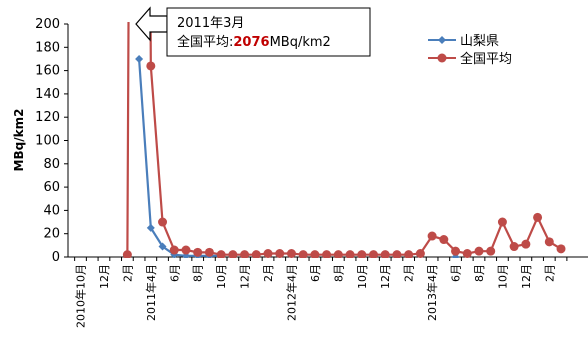 The image size is (588, 343). Describe the element at coordinates (19, 140) in the screenshot. I see `y-axis-label: MBq/km2` at that location.